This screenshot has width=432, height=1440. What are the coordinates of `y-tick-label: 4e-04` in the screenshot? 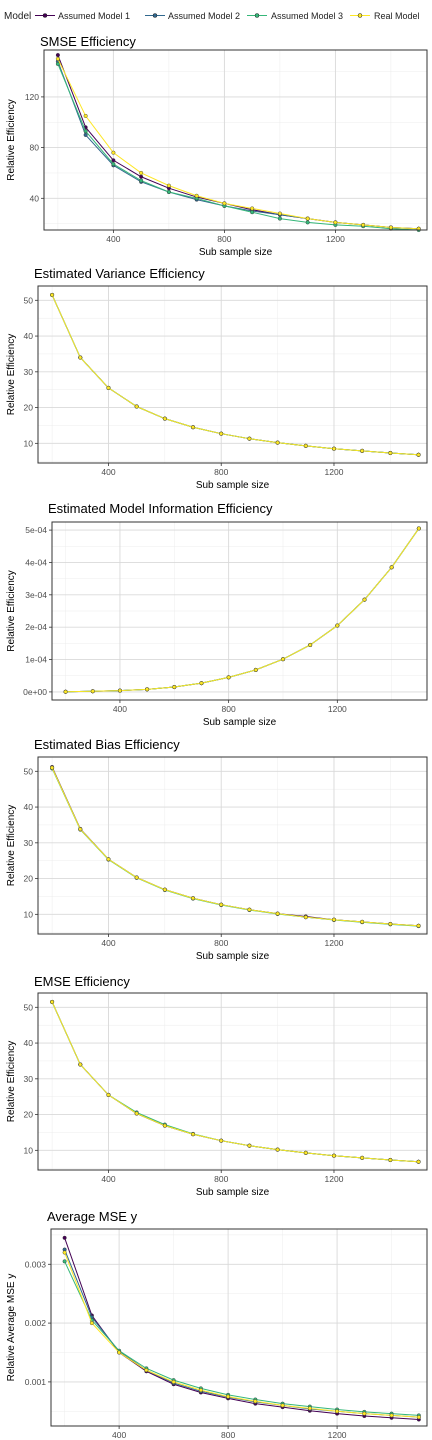 It's located at (36, 562).